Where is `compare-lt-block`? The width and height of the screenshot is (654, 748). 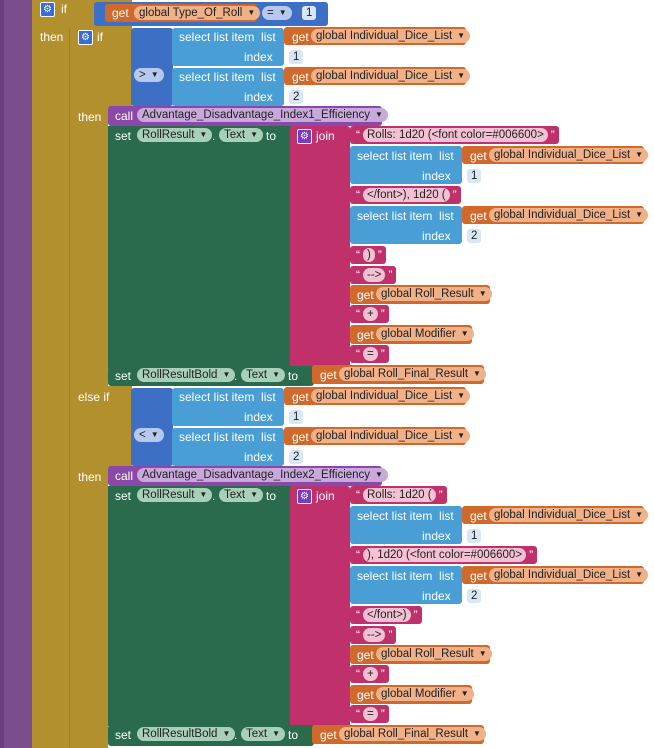 compare-lt-block is located at coordinates (152, 427).